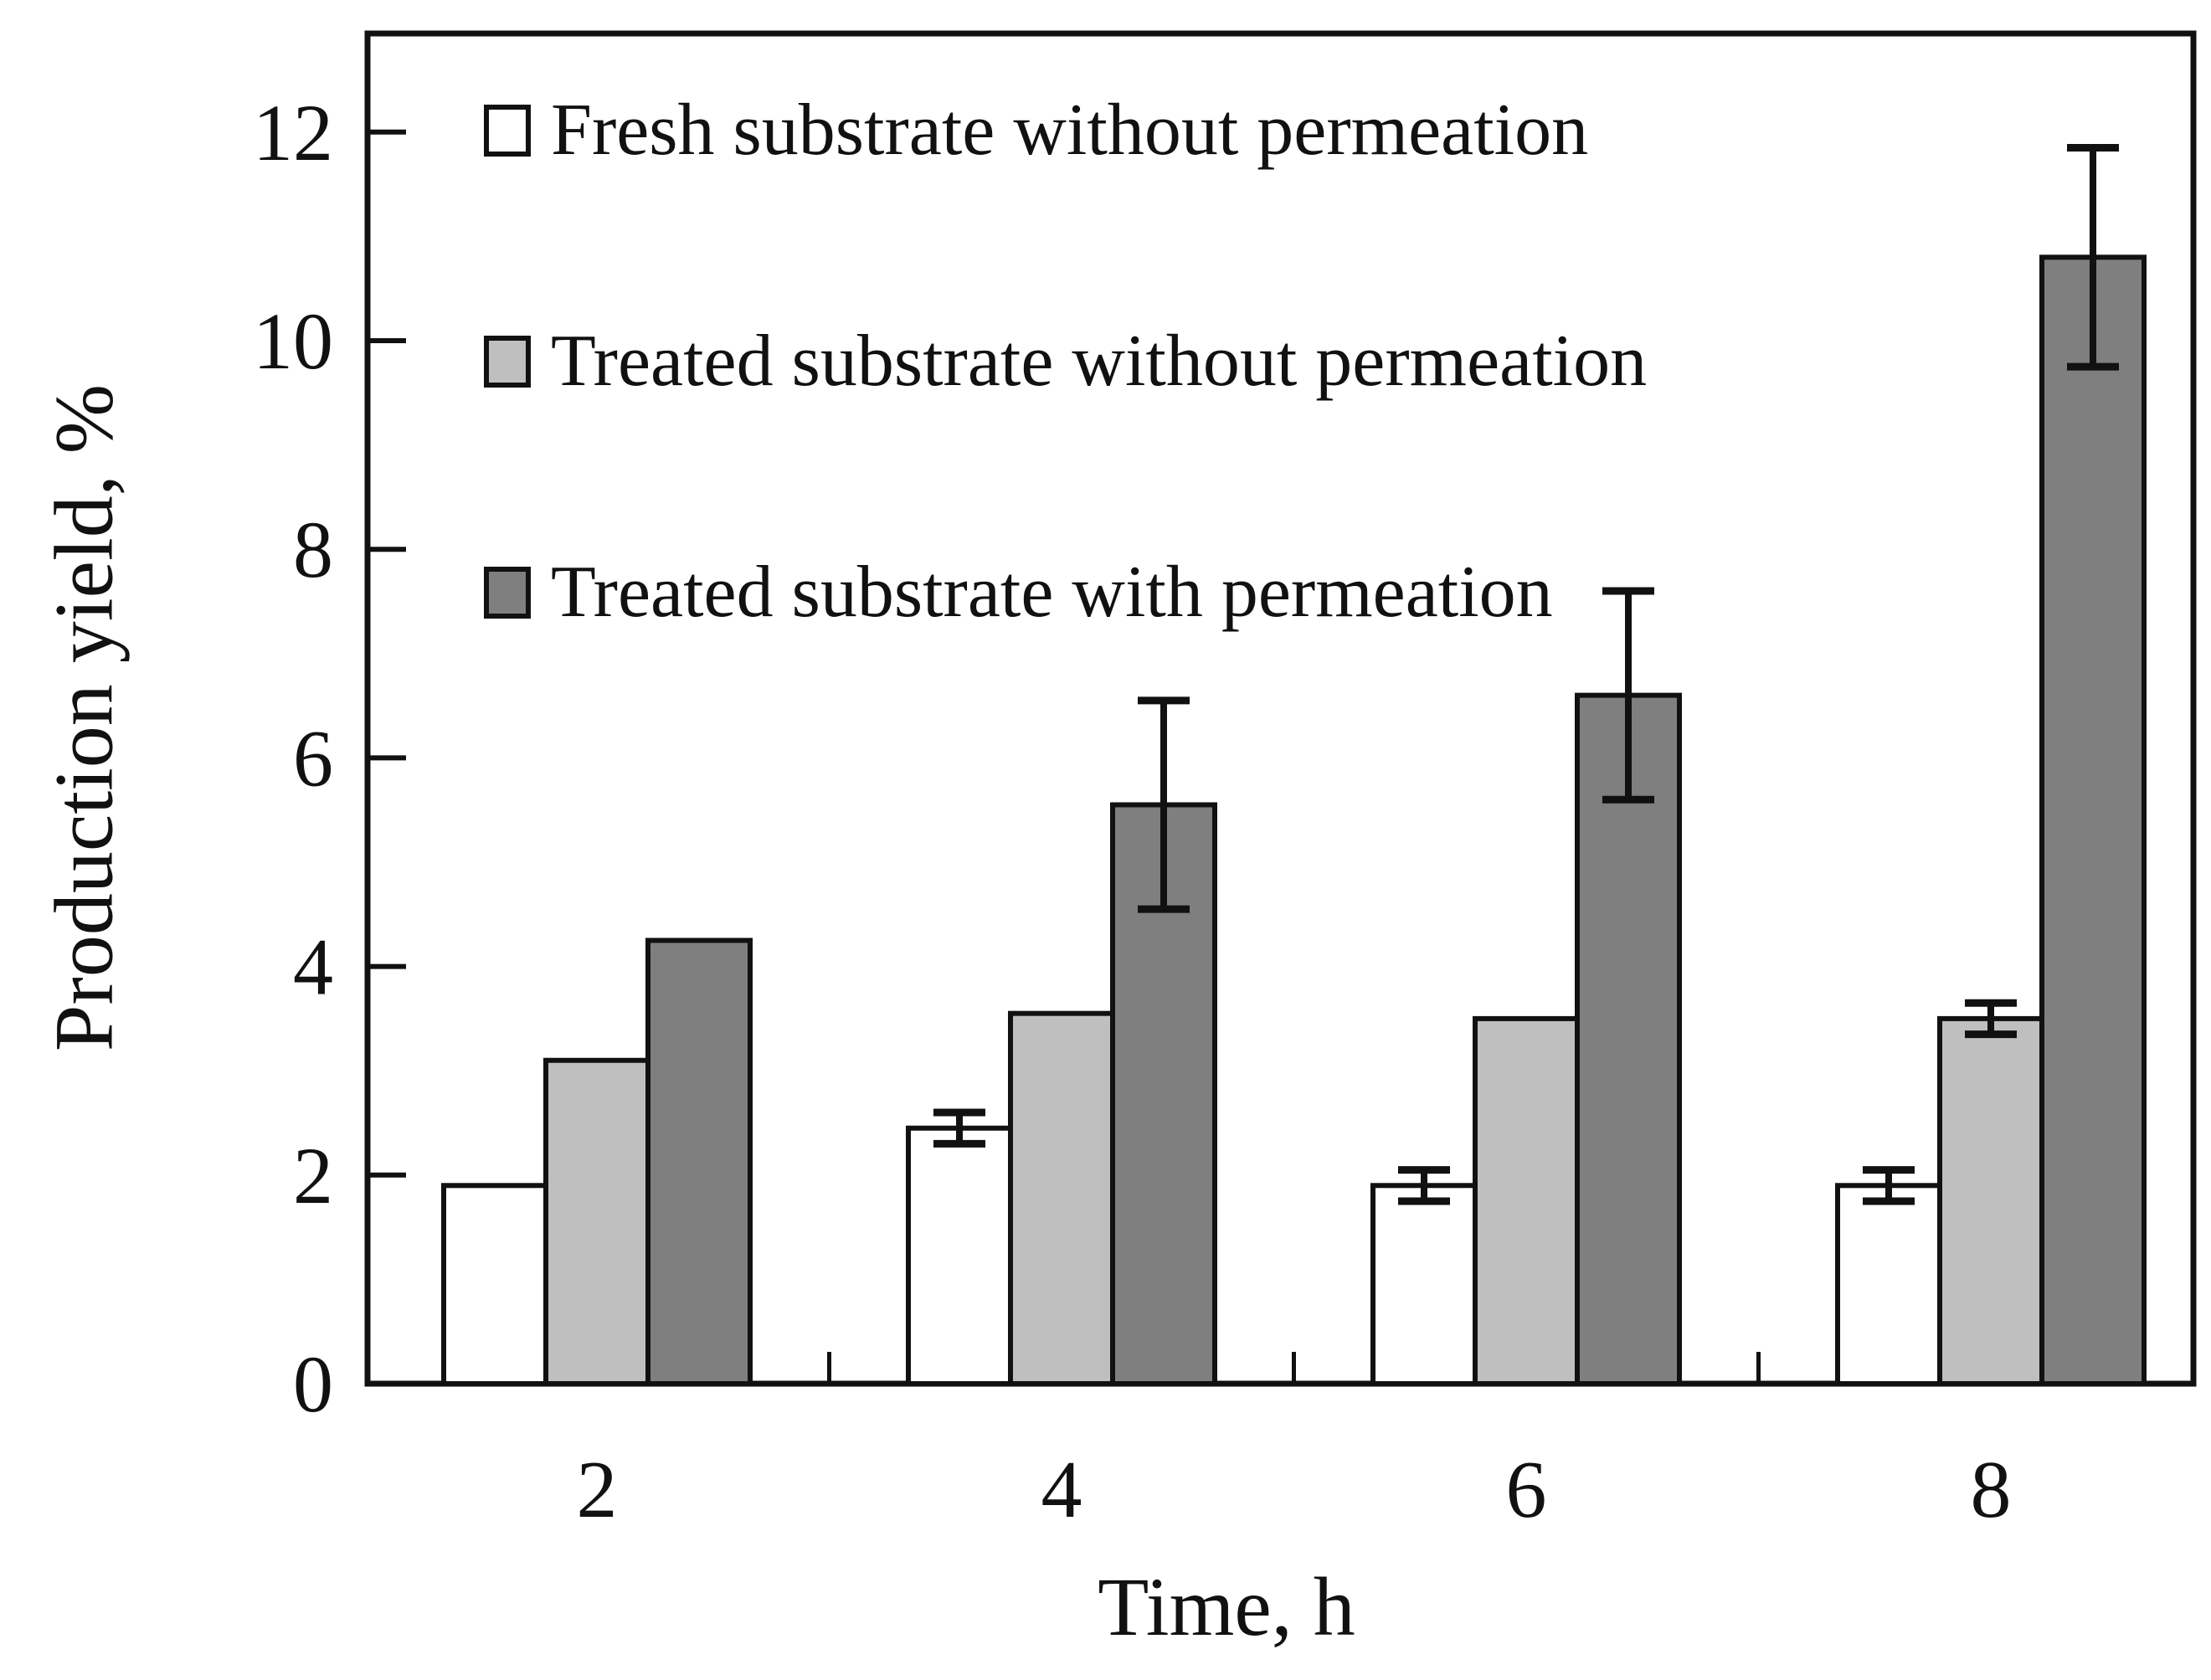  What do you see at coordinates (495, 1285) in the screenshot?
I see `bar-2h-series1` at bounding box center [495, 1285].